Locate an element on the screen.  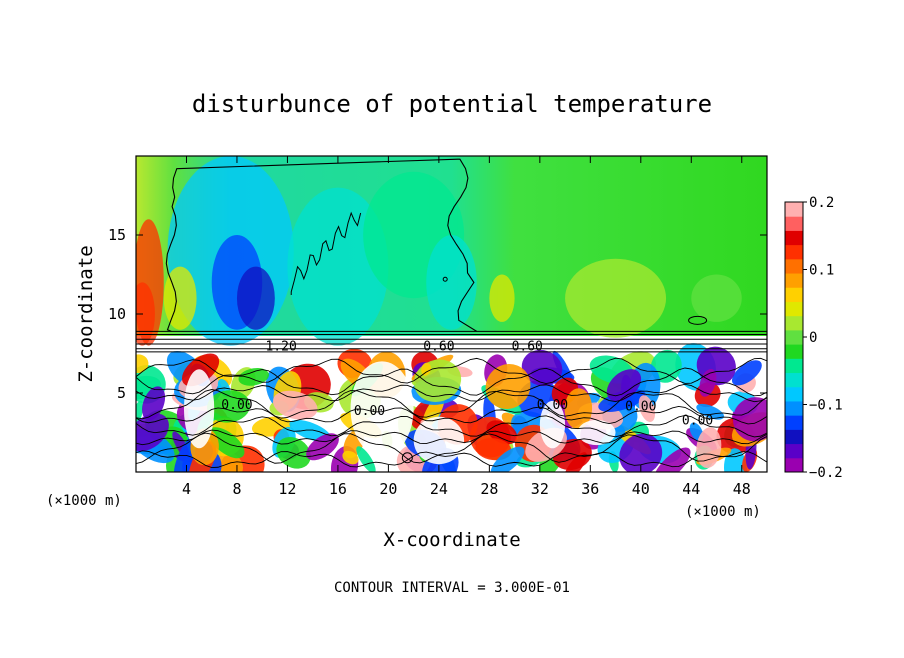
colorbar-tick-label-2: 0 is located at coordinates (813, 338).